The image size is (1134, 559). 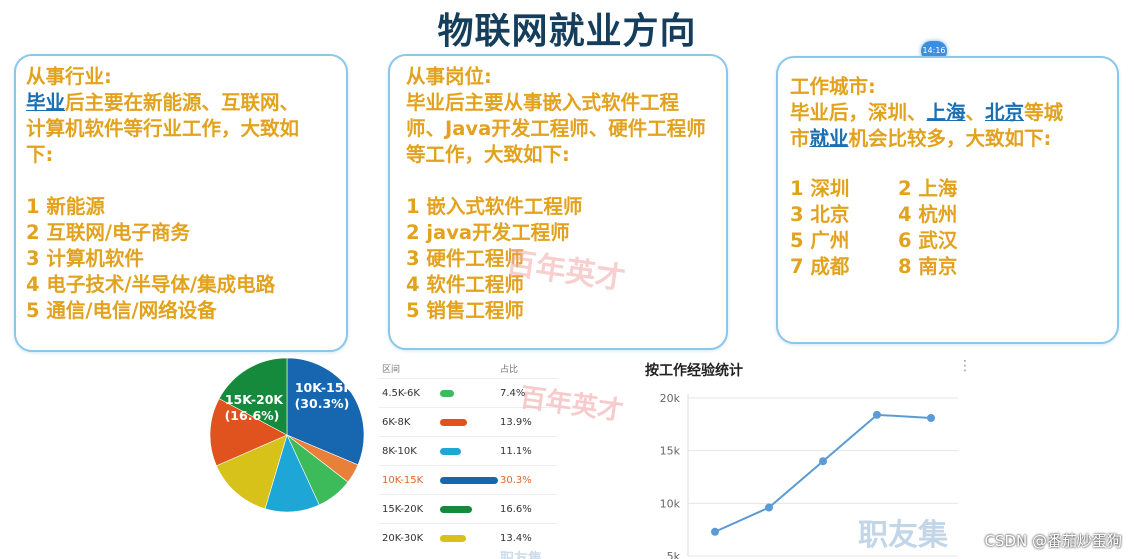 What do you see at coordinates (513, 393) in the screenshot?
I see `share-cell: 7.4%` at bounding box center [513, 393].